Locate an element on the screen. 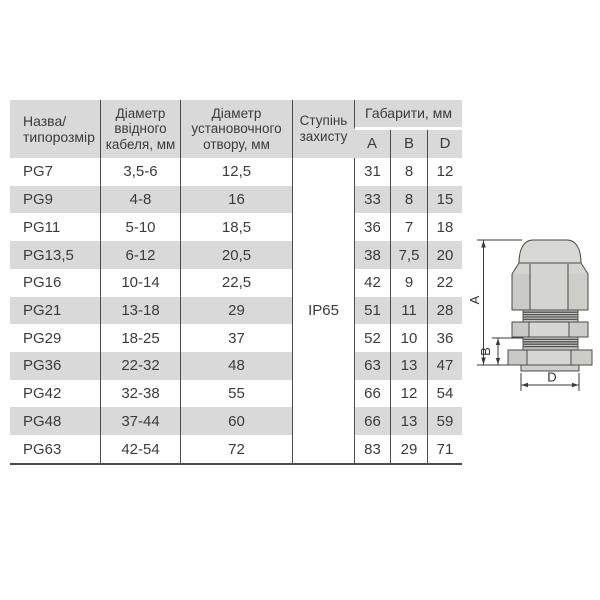  cell-d-row-9: 59 is located at coordinates (444, 421).